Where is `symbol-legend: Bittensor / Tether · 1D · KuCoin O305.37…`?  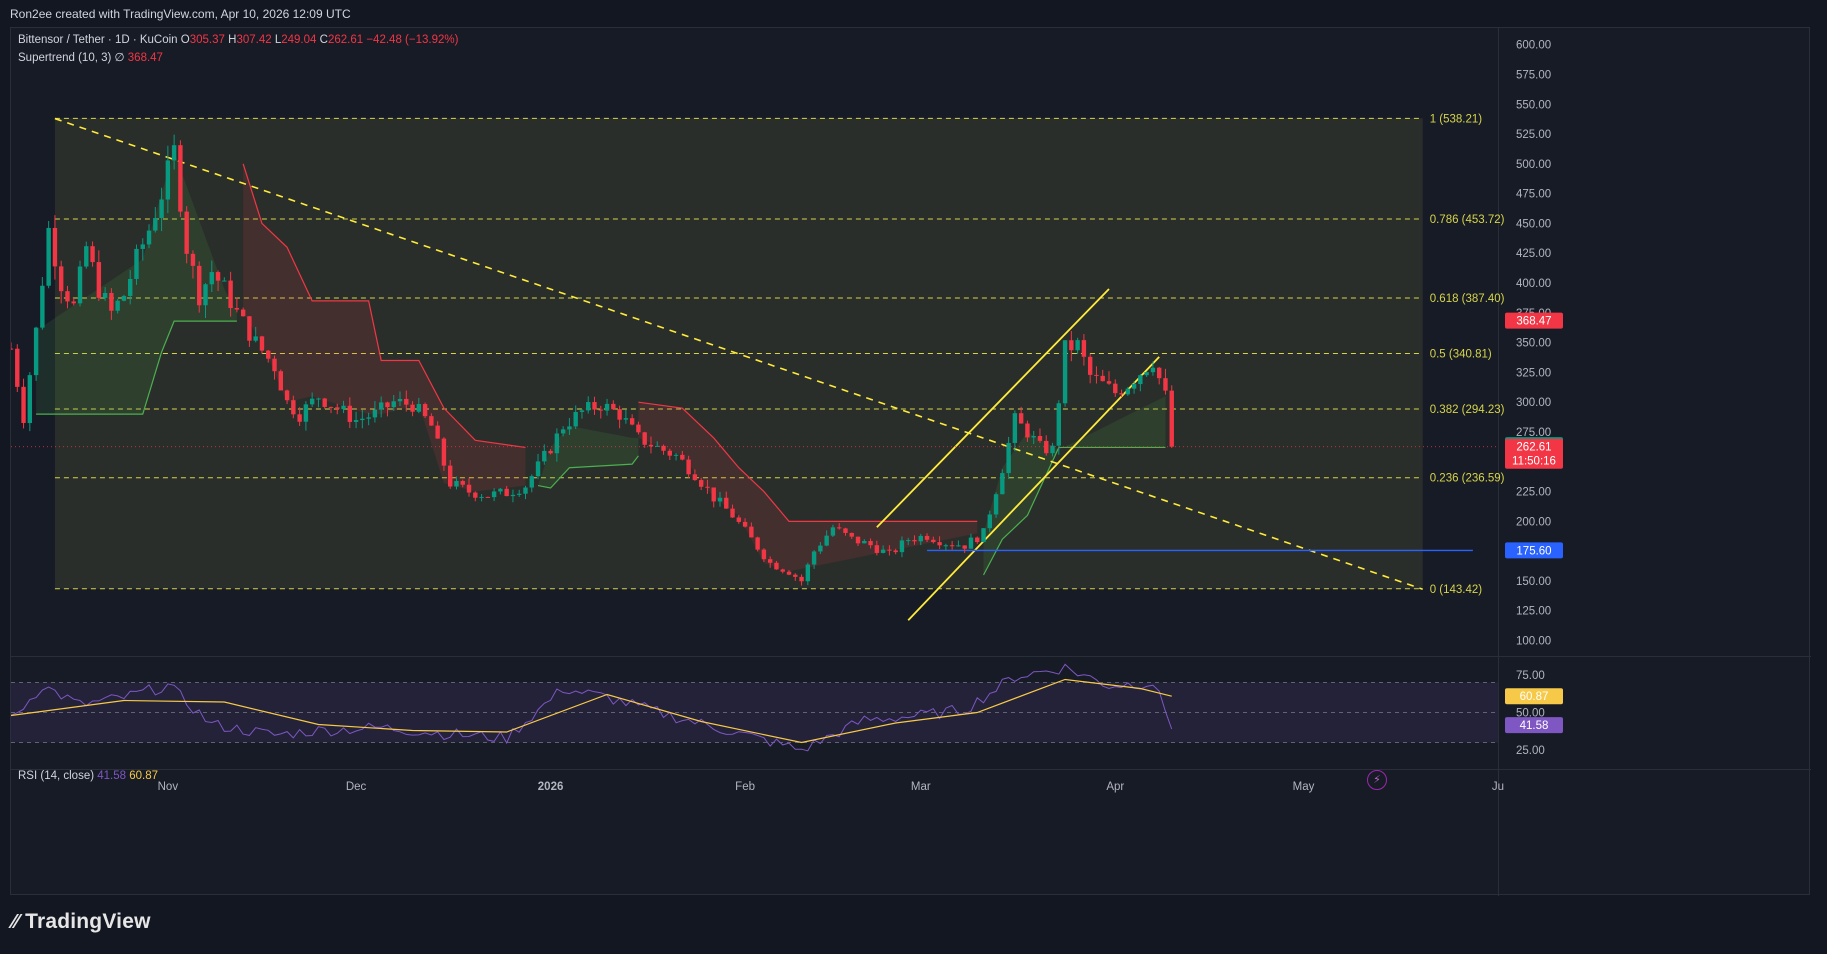
symbol-legend: Bittensor / Tether · 1D · KuCoin O305.37… is located at coordinates (238, 40).